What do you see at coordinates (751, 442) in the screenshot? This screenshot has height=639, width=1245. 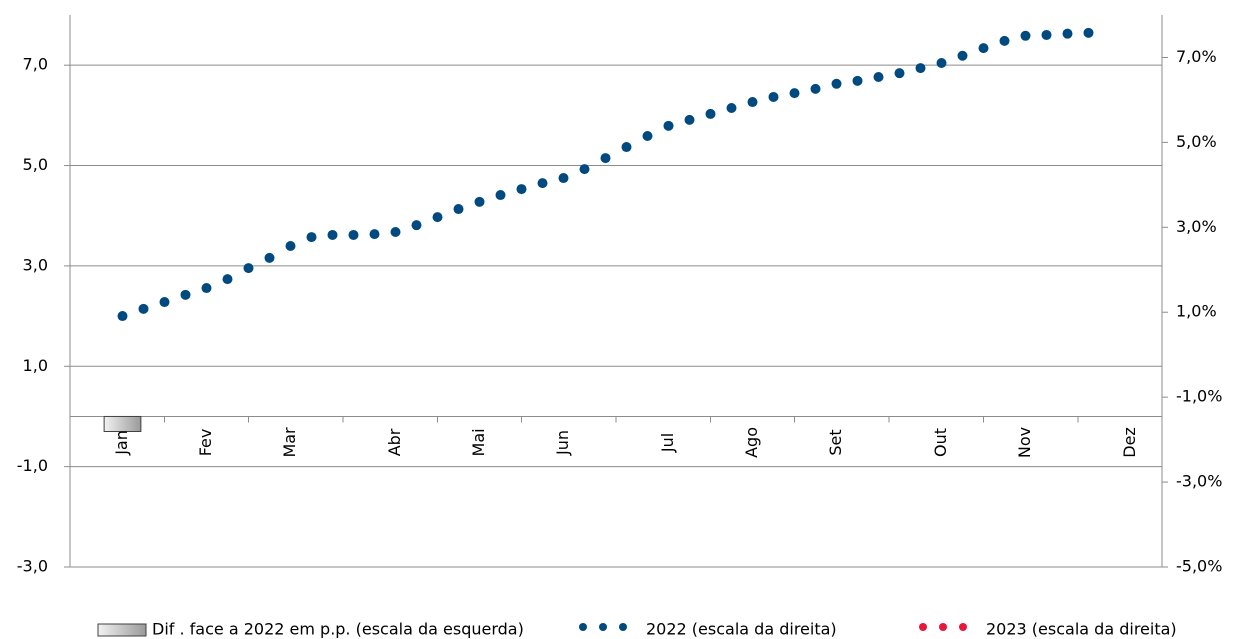 I see `x-tick-label: Ago` at bounding box center [751, 442].